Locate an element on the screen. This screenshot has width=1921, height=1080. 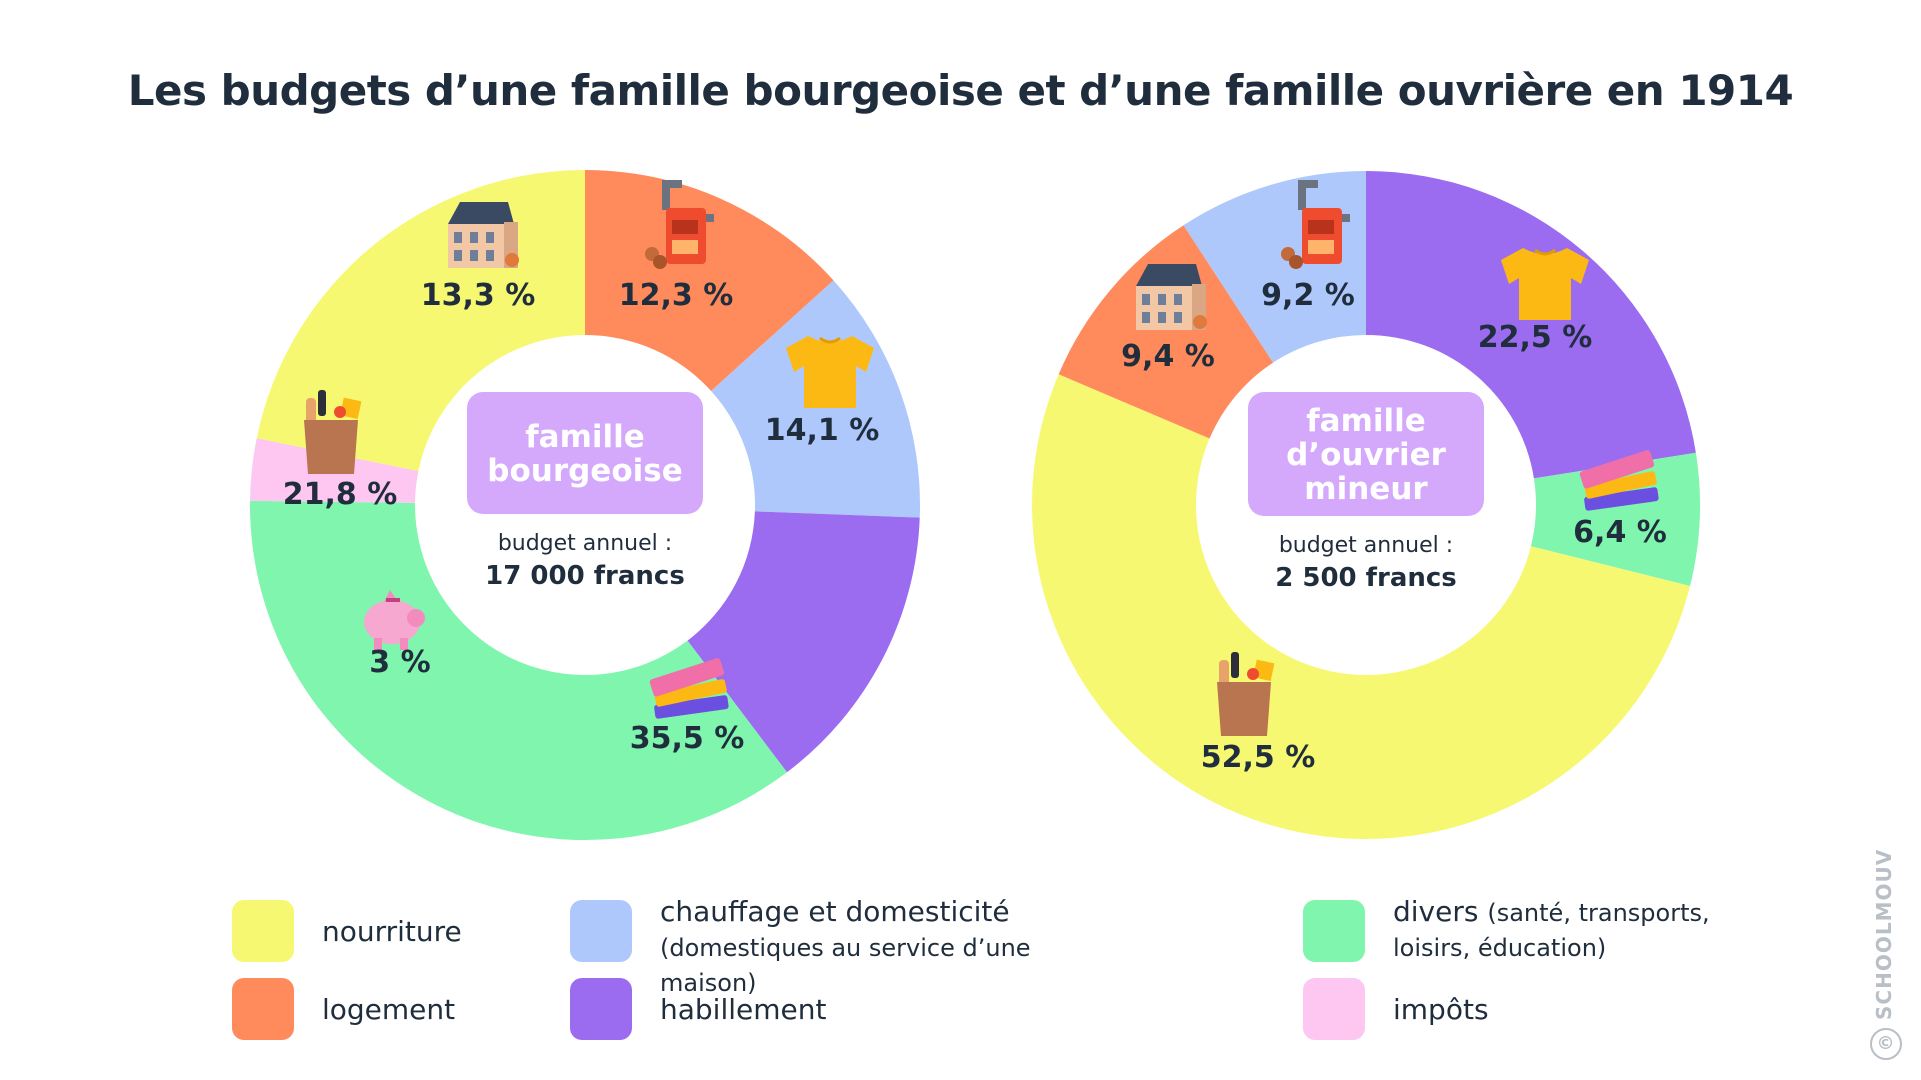
legend-label-divers: divers is located at coordinates (1436, 911).